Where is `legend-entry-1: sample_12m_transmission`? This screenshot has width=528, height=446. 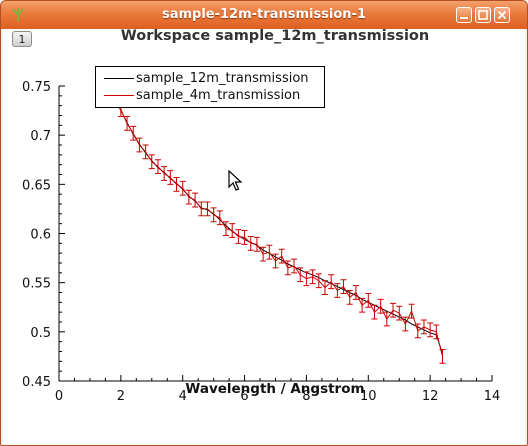
legend-entry-1: sample_12m_transmission is located at coordinates (210, 79).